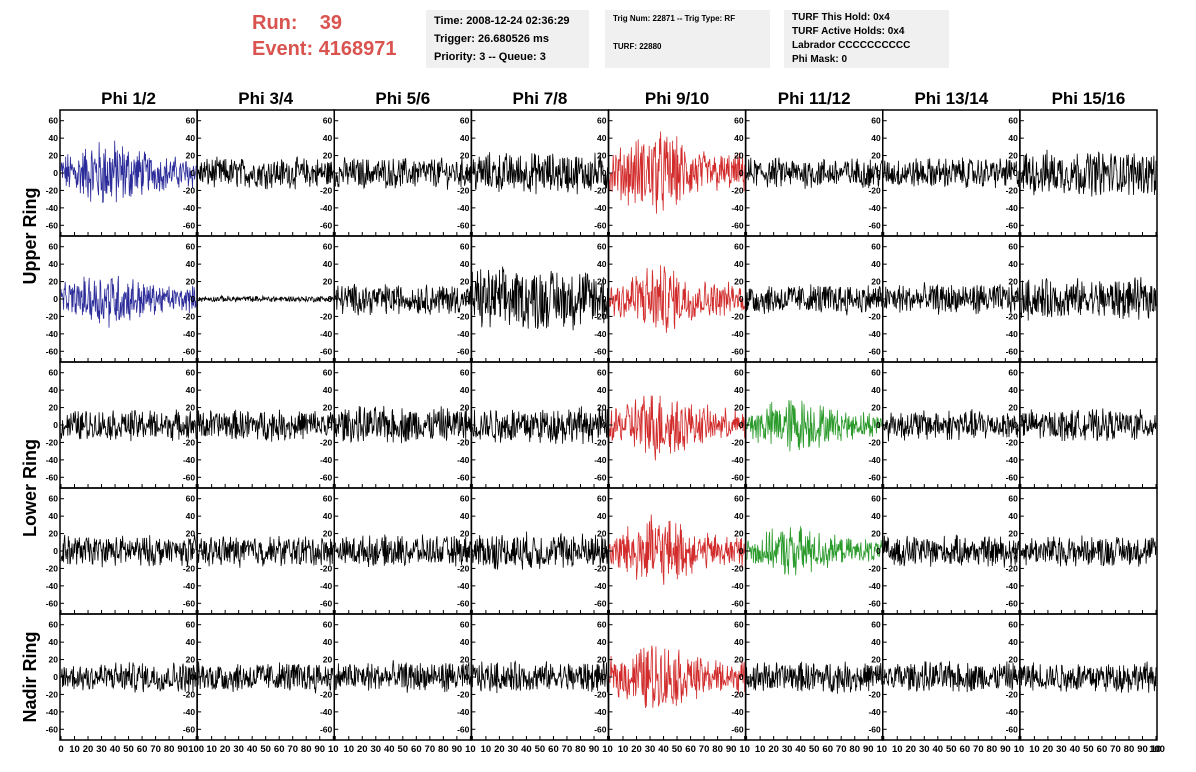 Image resolution: width=1196 pixels, height=772 pixels. Describe the element at coordinates (30, 676) in the screenshot. I see `ring-label: Nadir Ring` at that location.